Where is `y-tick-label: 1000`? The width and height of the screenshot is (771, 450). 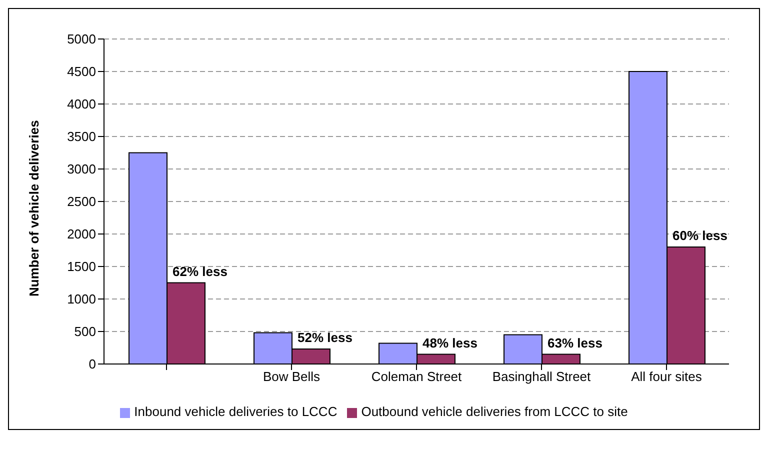 y-tick-label: 1000 is located at coordinates (81, 299).